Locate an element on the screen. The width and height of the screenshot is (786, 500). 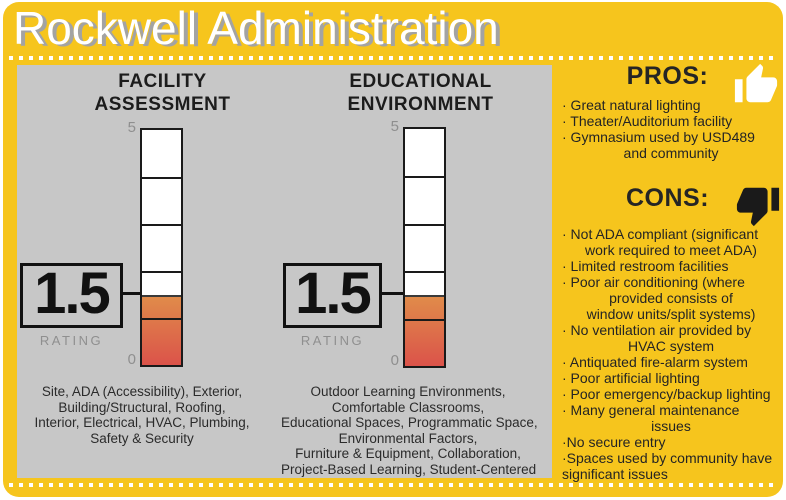
educational-scale-max-label: 5 is located at coordinates (394, 126).